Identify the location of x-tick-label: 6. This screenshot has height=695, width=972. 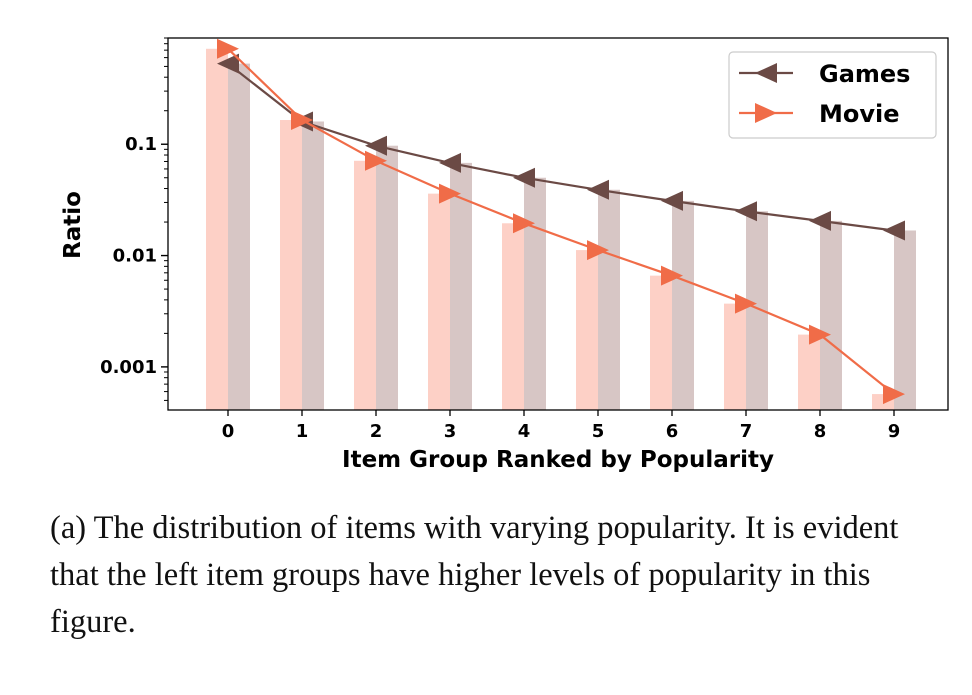
(672, 431).